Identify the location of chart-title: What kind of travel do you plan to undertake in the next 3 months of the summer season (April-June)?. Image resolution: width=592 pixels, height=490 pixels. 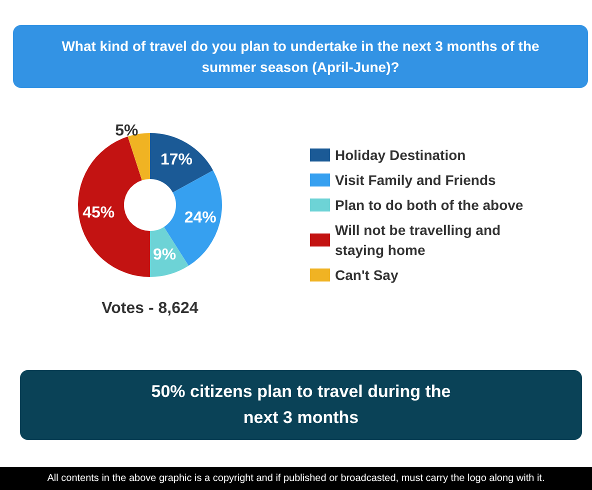
(300, 56).